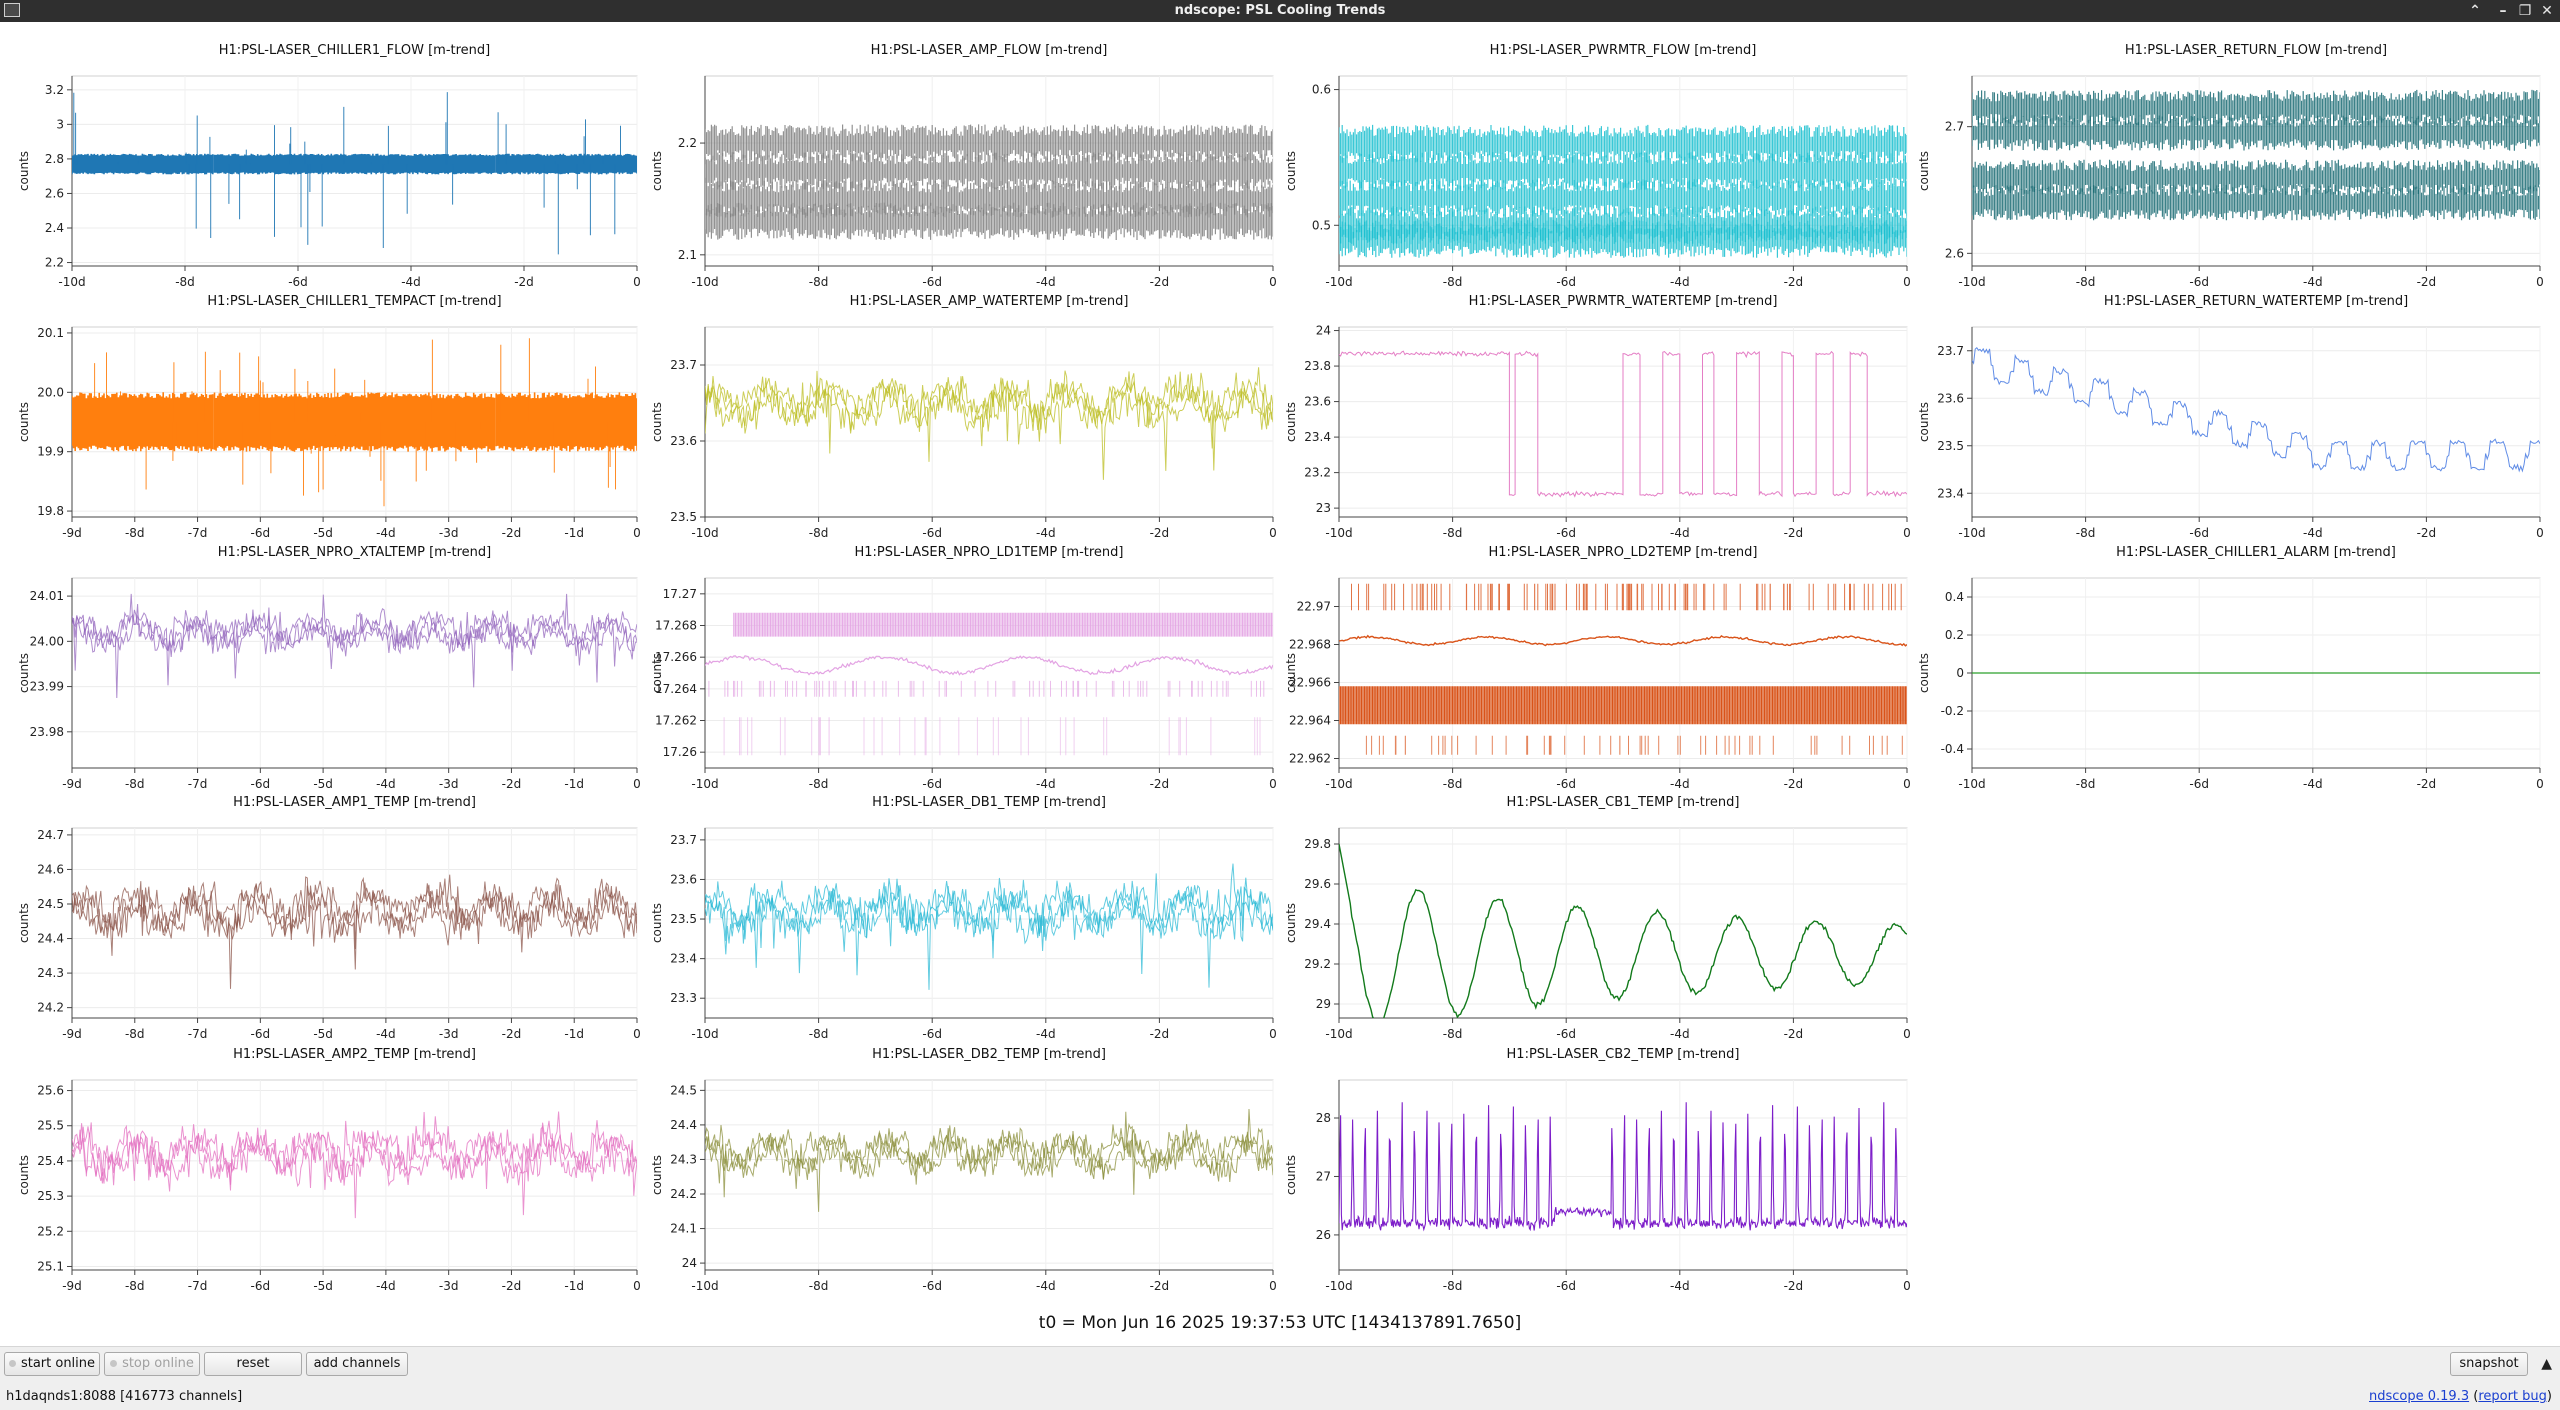 The width and height of the screenshot is (2560, 1410). What do you see at coordinates (152, 1364) in the screenshot?
I see `stop-online-button: stop online` at bounding box center [152, 1364].